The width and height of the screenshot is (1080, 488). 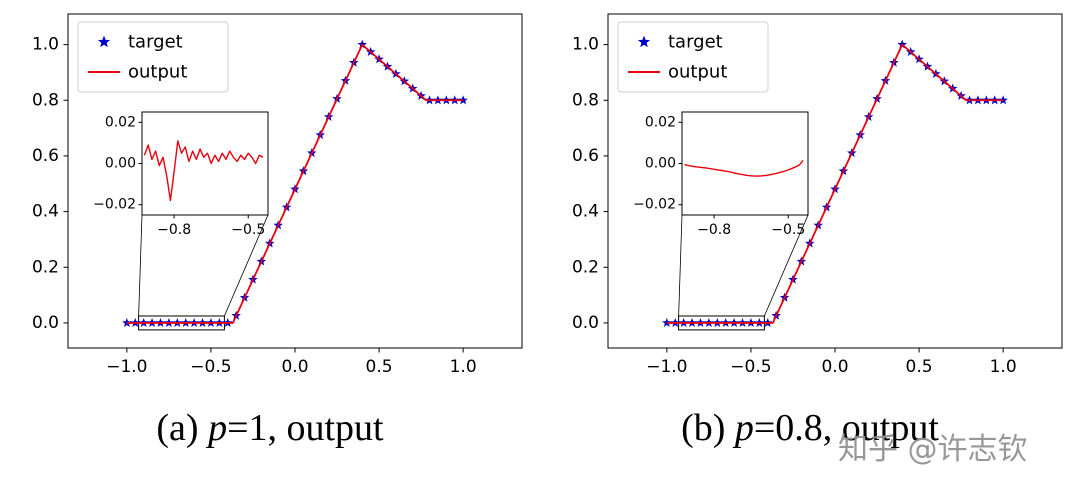 I want to click on caption-a-variable: p, so click(x=218, y=428).